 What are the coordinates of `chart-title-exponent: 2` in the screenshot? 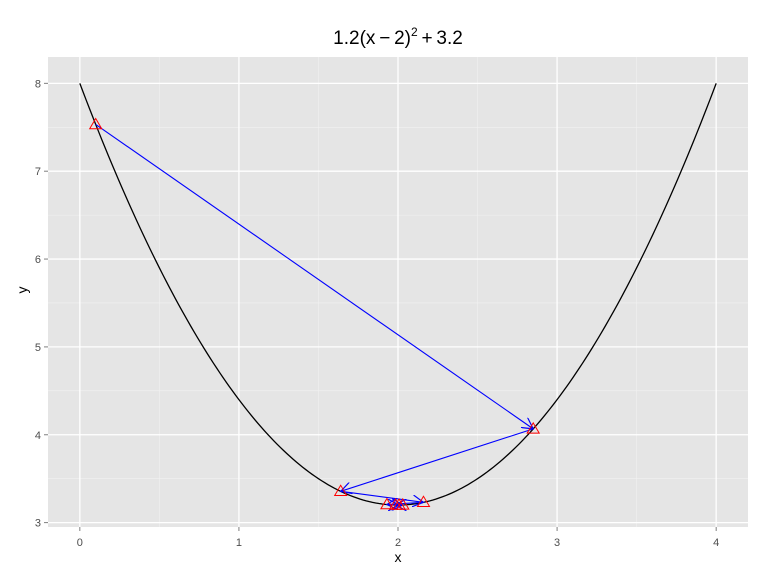 It's located at (414, 32).